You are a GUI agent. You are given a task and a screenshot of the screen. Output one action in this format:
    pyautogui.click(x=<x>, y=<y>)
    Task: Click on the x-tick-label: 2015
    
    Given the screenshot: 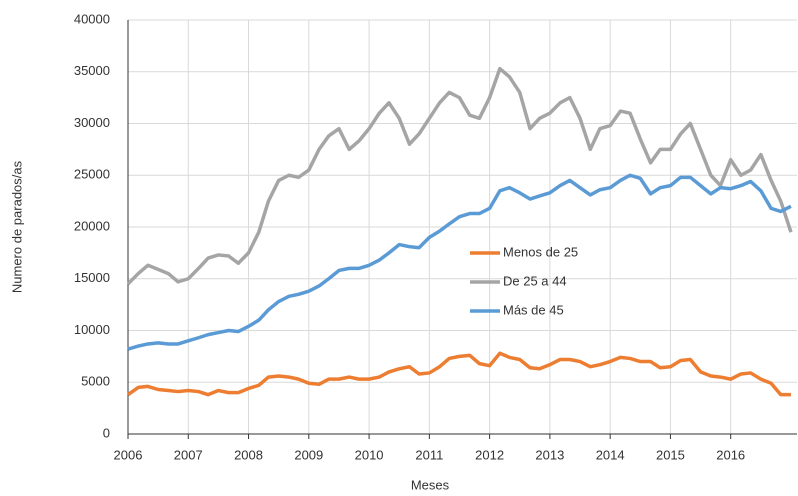 What is the action you would take?
    pyautogui.click(x=670, y=454)
    